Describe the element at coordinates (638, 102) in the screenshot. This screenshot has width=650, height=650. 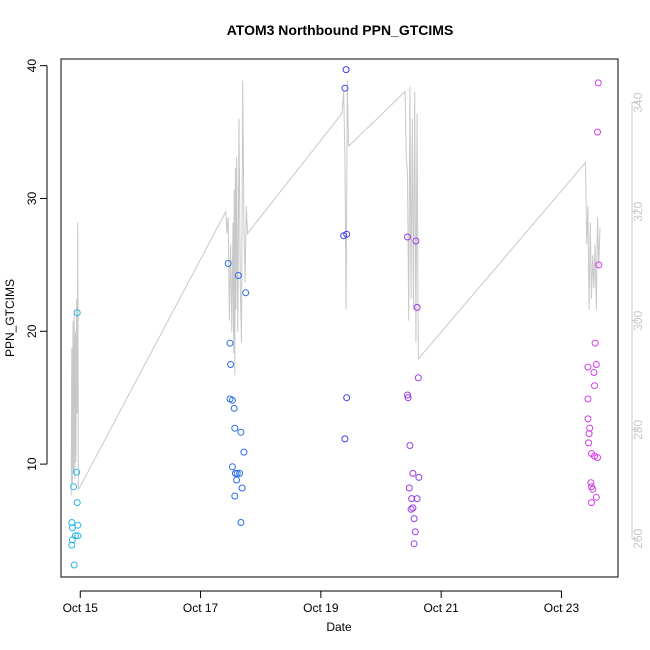
I see `y2-tick-label: 340` at that location.